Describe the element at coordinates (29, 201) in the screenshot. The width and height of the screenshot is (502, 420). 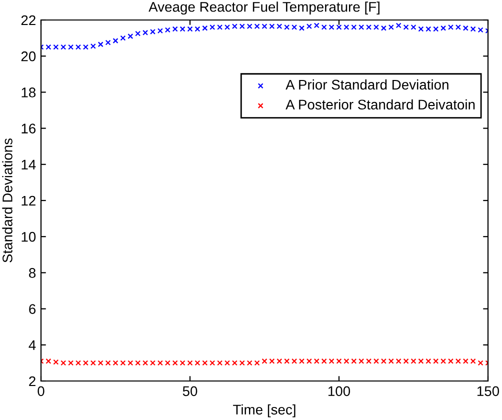
I see `y-tick-label: 12` at that location.